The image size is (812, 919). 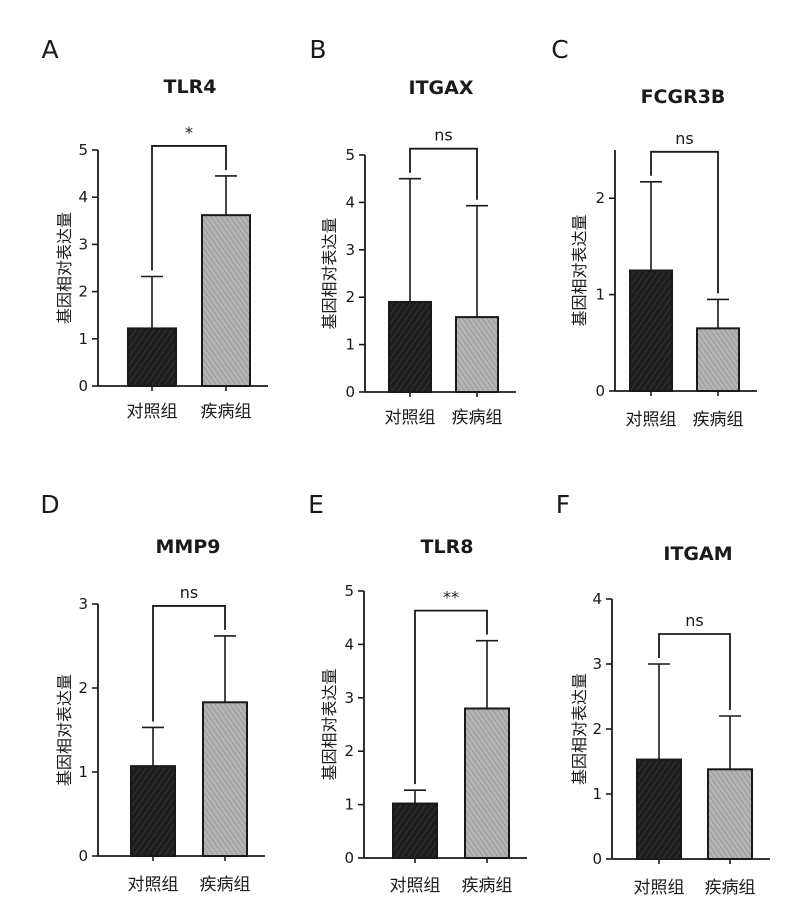 What do you see at coordinates (447, 547) in the screenshot?
I see `chart-title: TLR8` at bounding box center [447, 547].